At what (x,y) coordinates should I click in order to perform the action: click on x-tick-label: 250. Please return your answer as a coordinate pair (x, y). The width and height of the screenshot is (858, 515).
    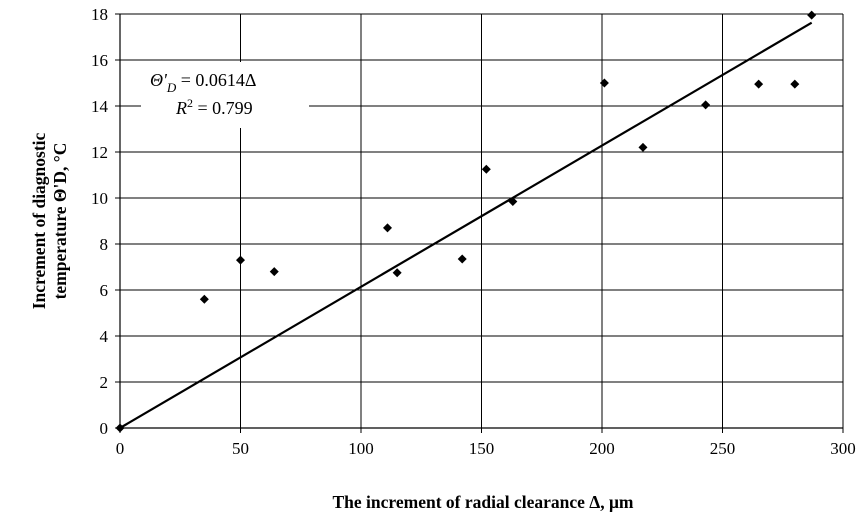
    Looking at the image, I should click on (723, 448).